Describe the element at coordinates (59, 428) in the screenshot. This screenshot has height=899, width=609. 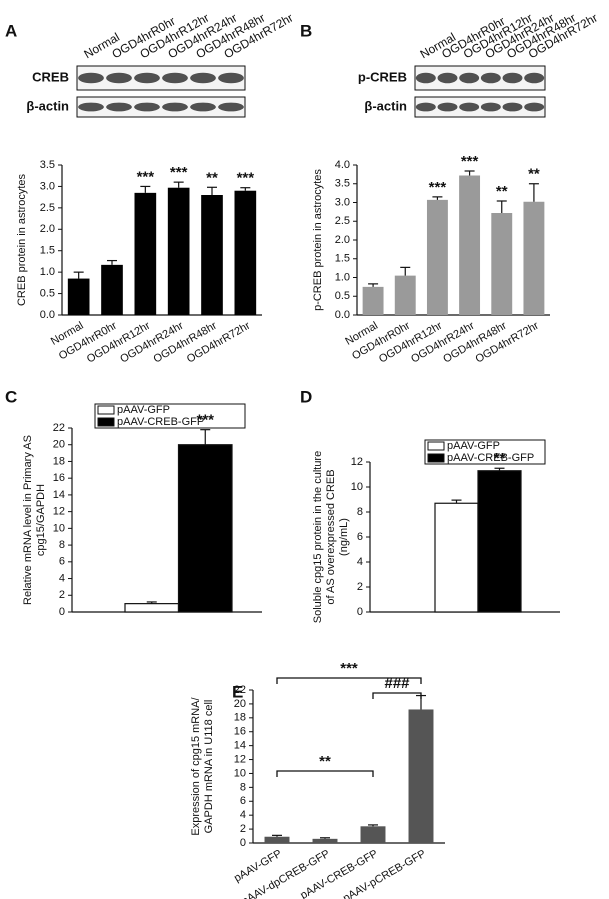
I see `y-tick-label: 22` at that location.